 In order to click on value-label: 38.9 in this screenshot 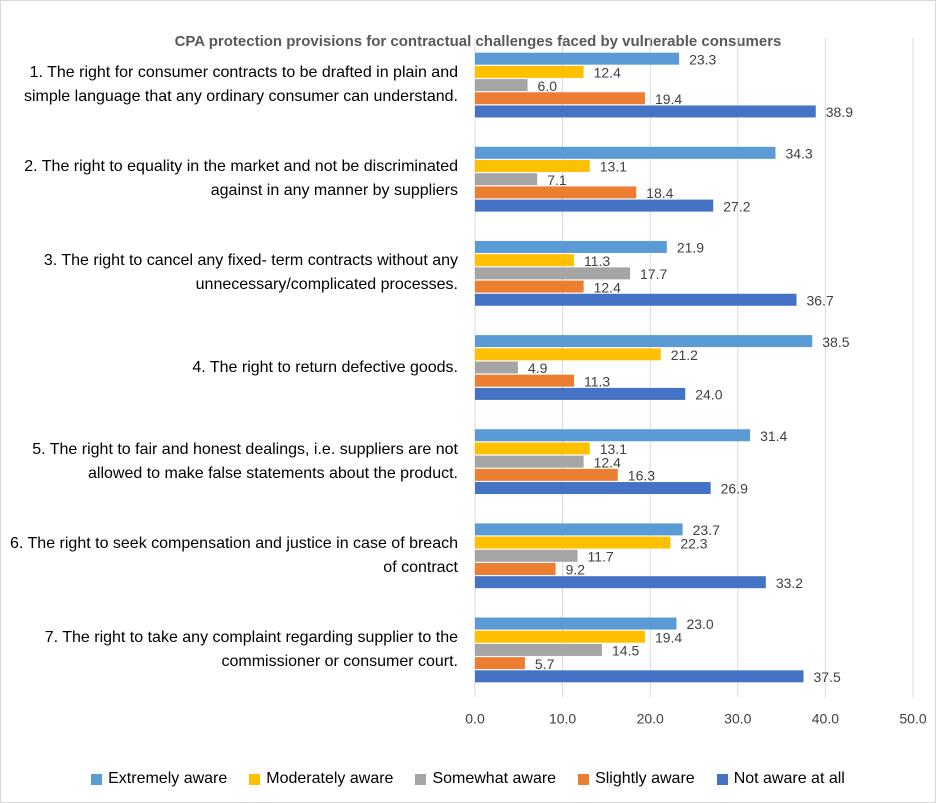, I will do `click(839, 112)`.